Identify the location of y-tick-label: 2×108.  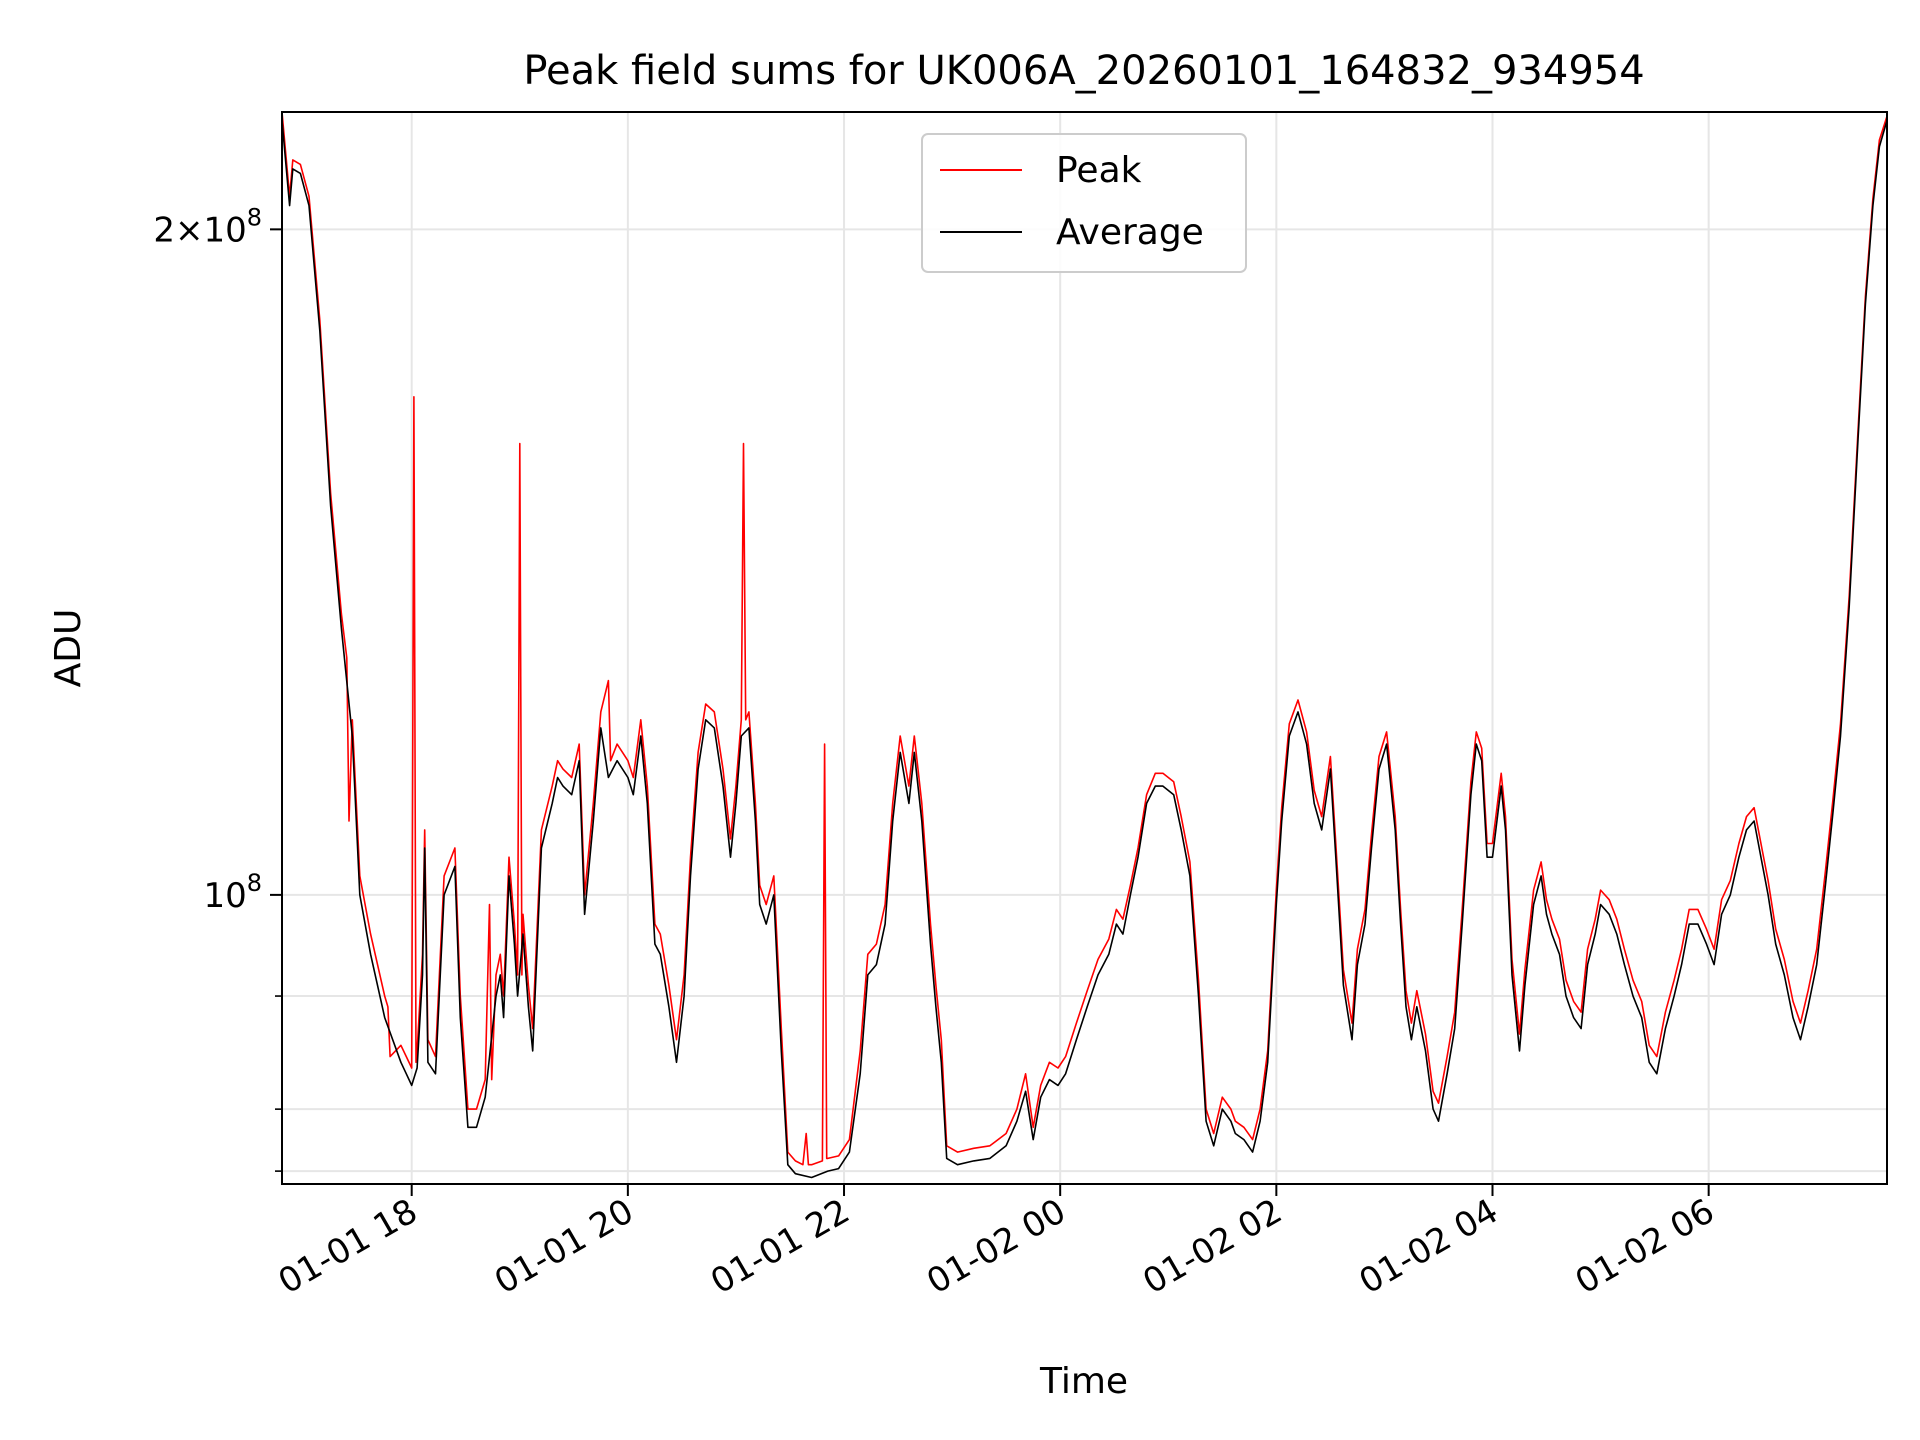
(207, 226).